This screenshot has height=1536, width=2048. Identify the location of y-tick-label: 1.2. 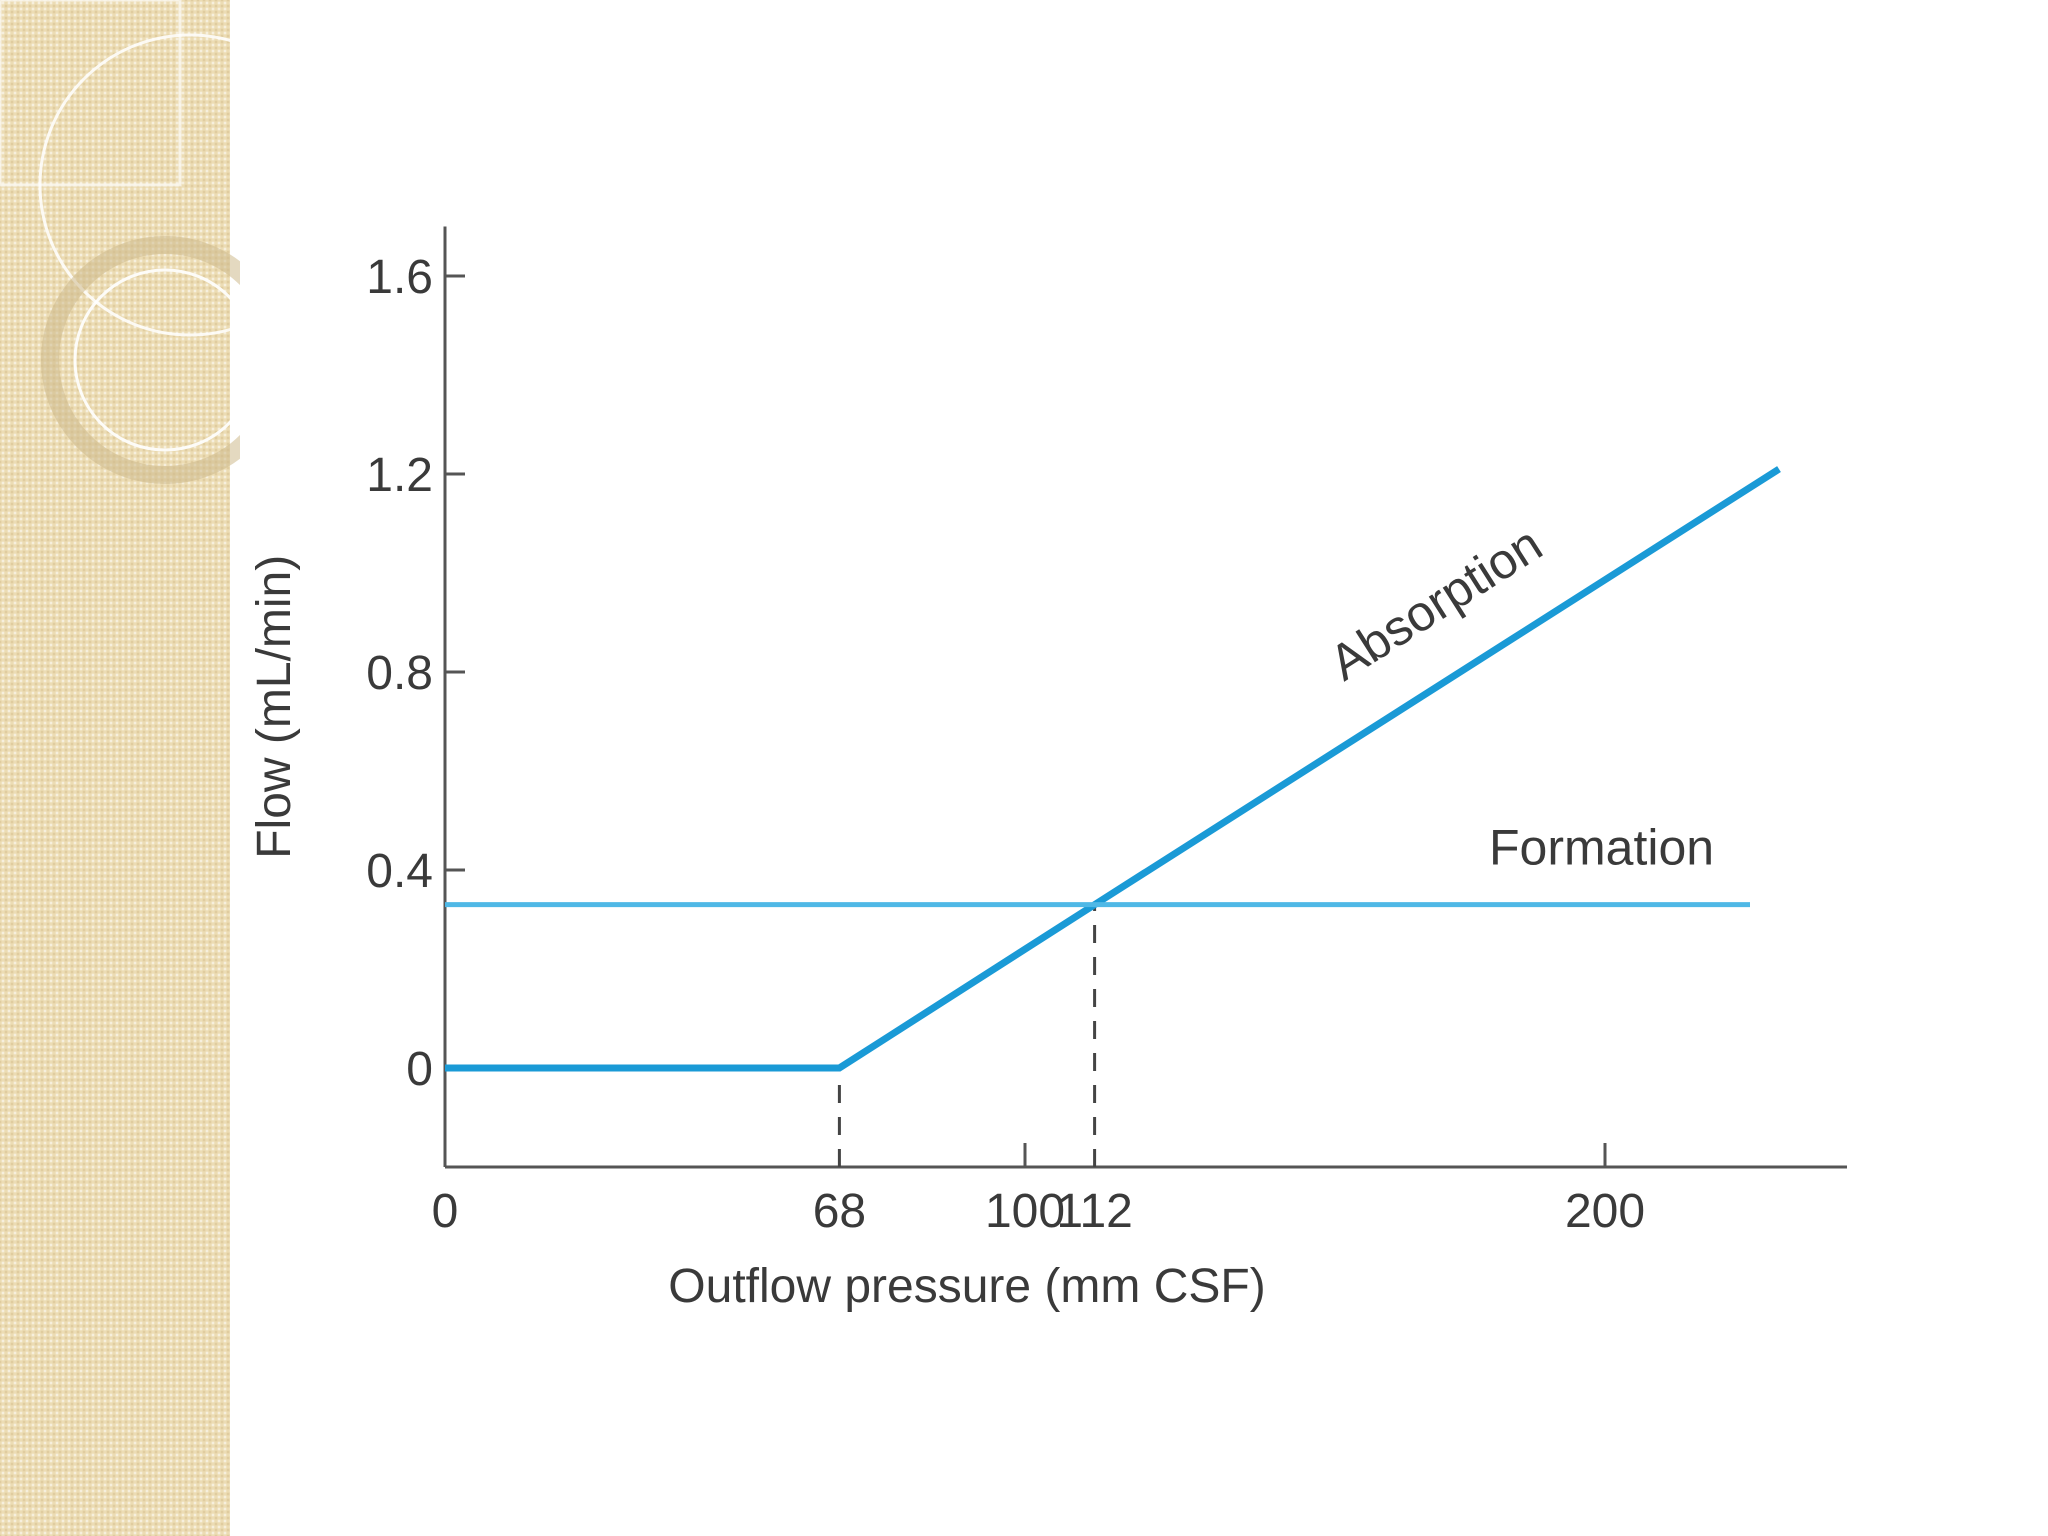
(399, 475).